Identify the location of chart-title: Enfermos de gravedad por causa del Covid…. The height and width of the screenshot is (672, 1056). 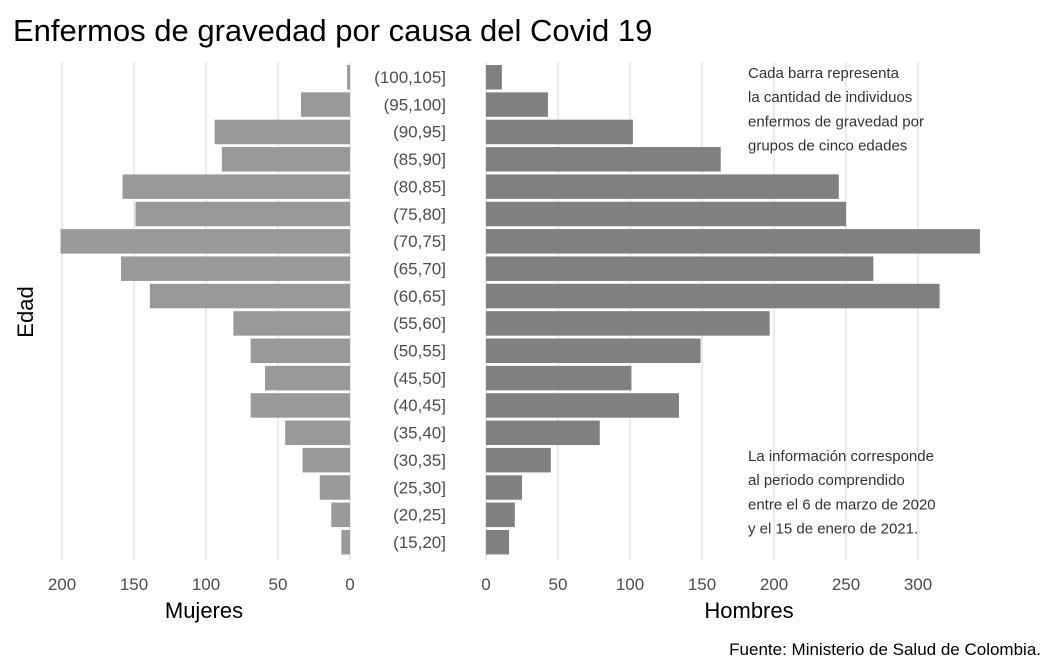
(332, 30).